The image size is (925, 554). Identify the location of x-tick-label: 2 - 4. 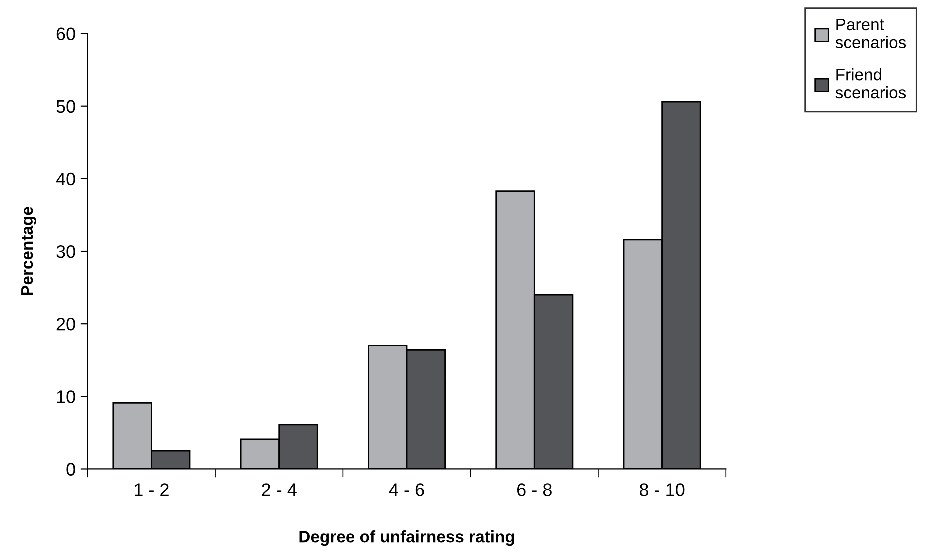
(279, 490).